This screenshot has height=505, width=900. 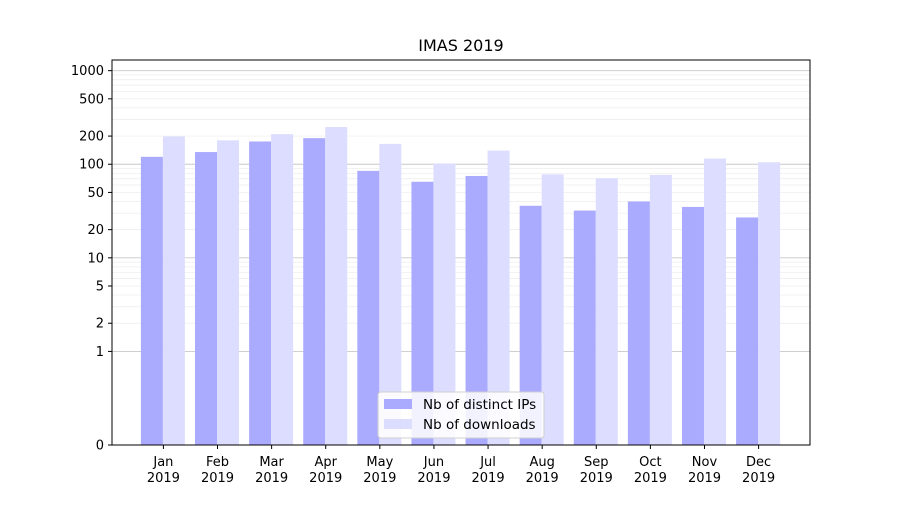 I want to click on x-tick-label-month: May, so click(x=379, y=462).